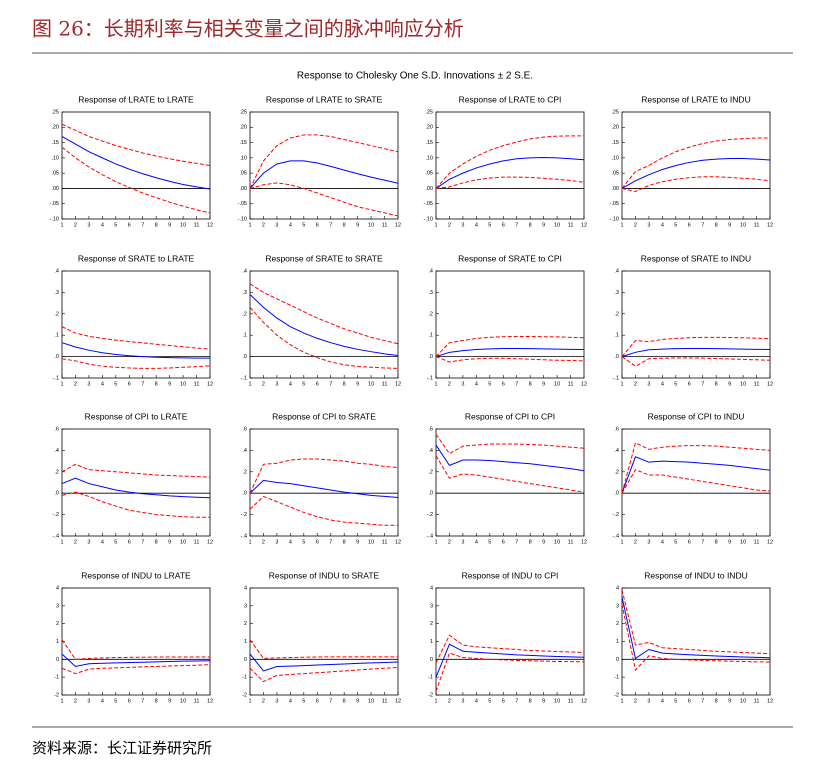 Image resolution: width=825 pixels, height=774 pixels. I want to click on panel-title: Response of SRATE to SRATE, so click(324, 258).